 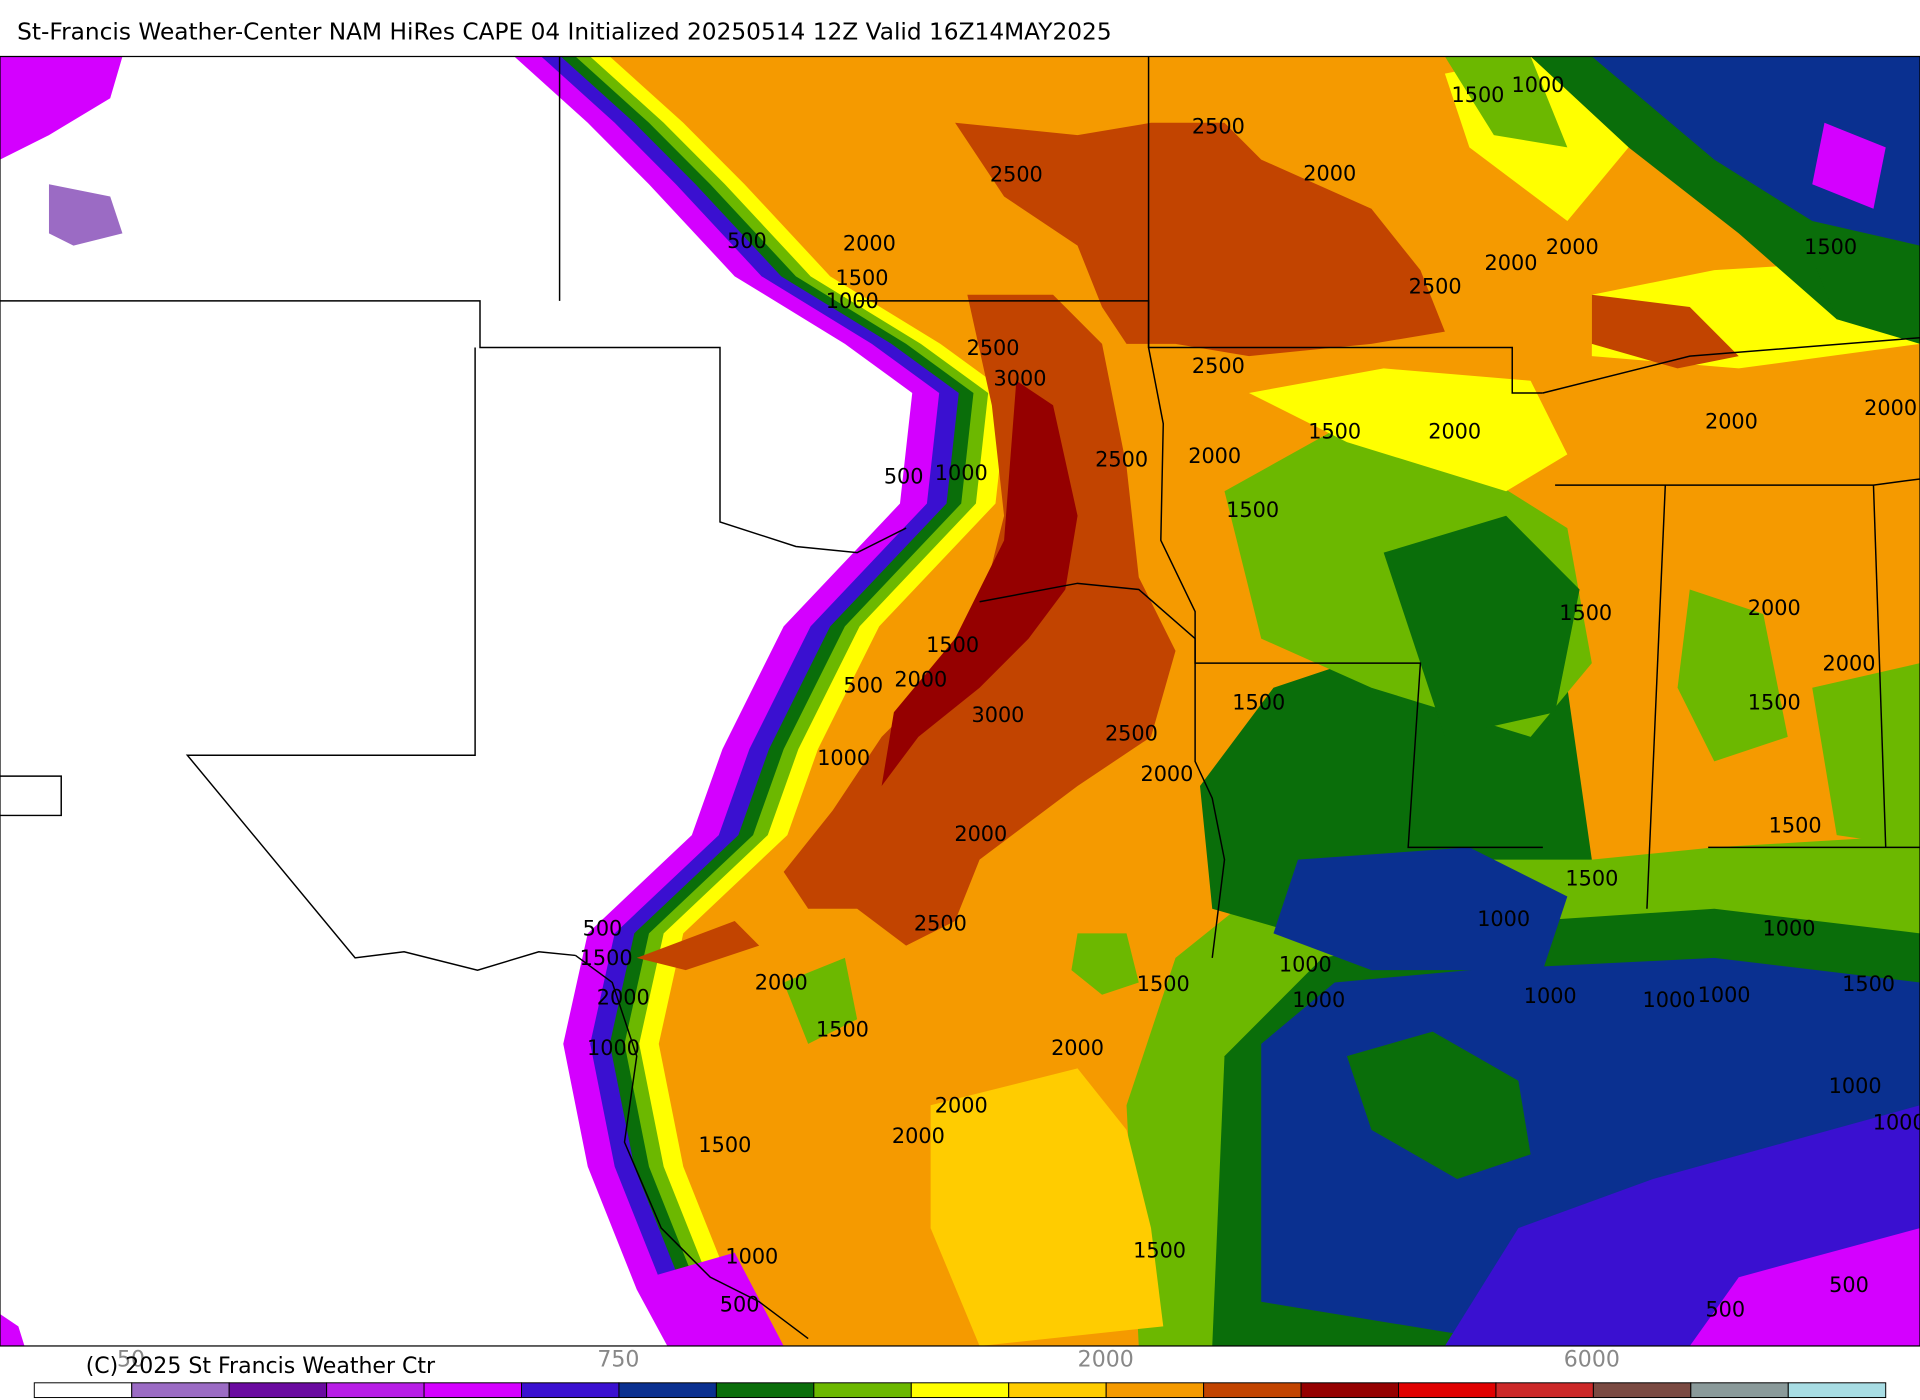 What do you see at coordinates (131, 1360) in the screenshot?
I see `colorbar-tick-label: 50` at bounding box center [131, 1360].